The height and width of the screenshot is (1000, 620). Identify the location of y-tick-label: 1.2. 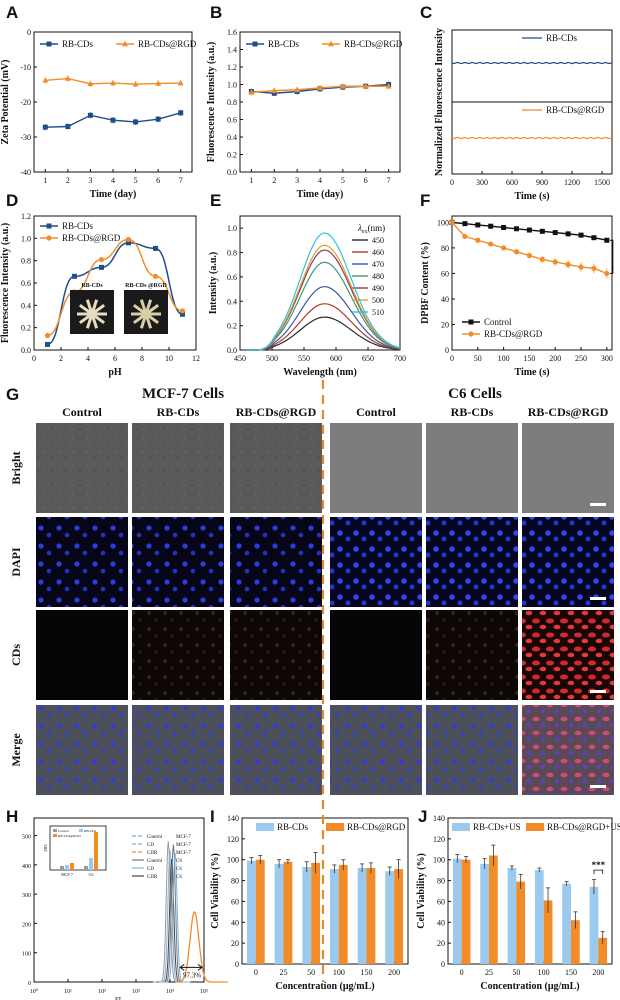
(232, 67).